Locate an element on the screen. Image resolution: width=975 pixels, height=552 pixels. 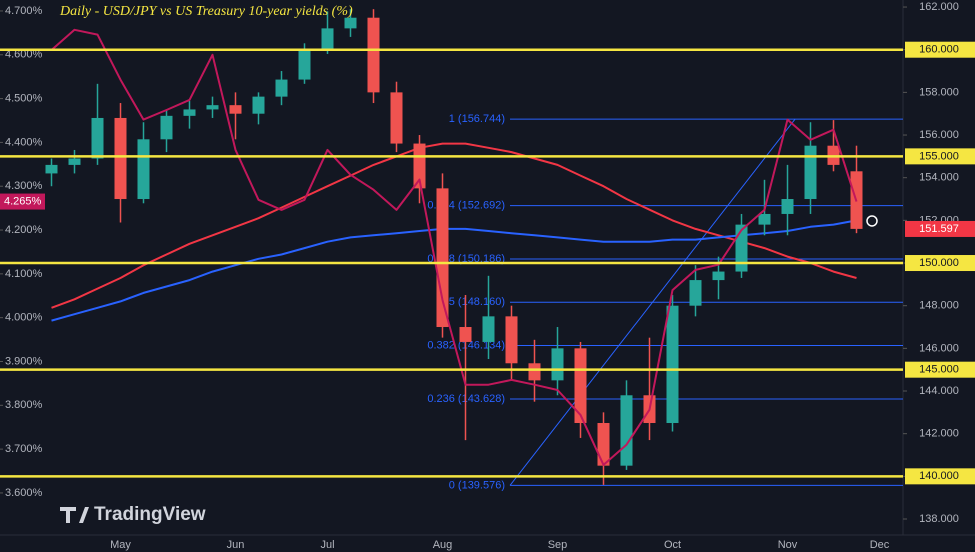
last-price-box is located at coordinates (940, 228).